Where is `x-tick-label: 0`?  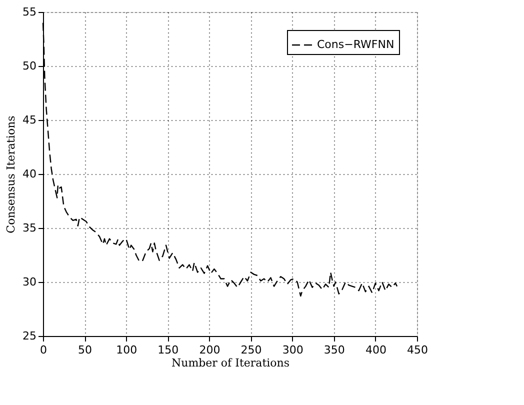
x-tick-label: 0 is located at coordinates (43, 350).